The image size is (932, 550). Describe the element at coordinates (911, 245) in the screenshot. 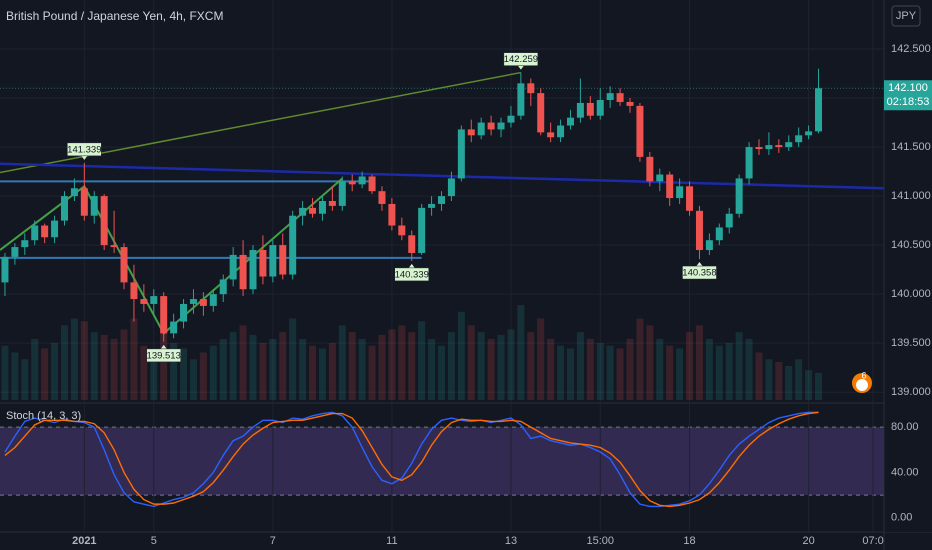

I see `y-tick-label: 140.500` at that location.